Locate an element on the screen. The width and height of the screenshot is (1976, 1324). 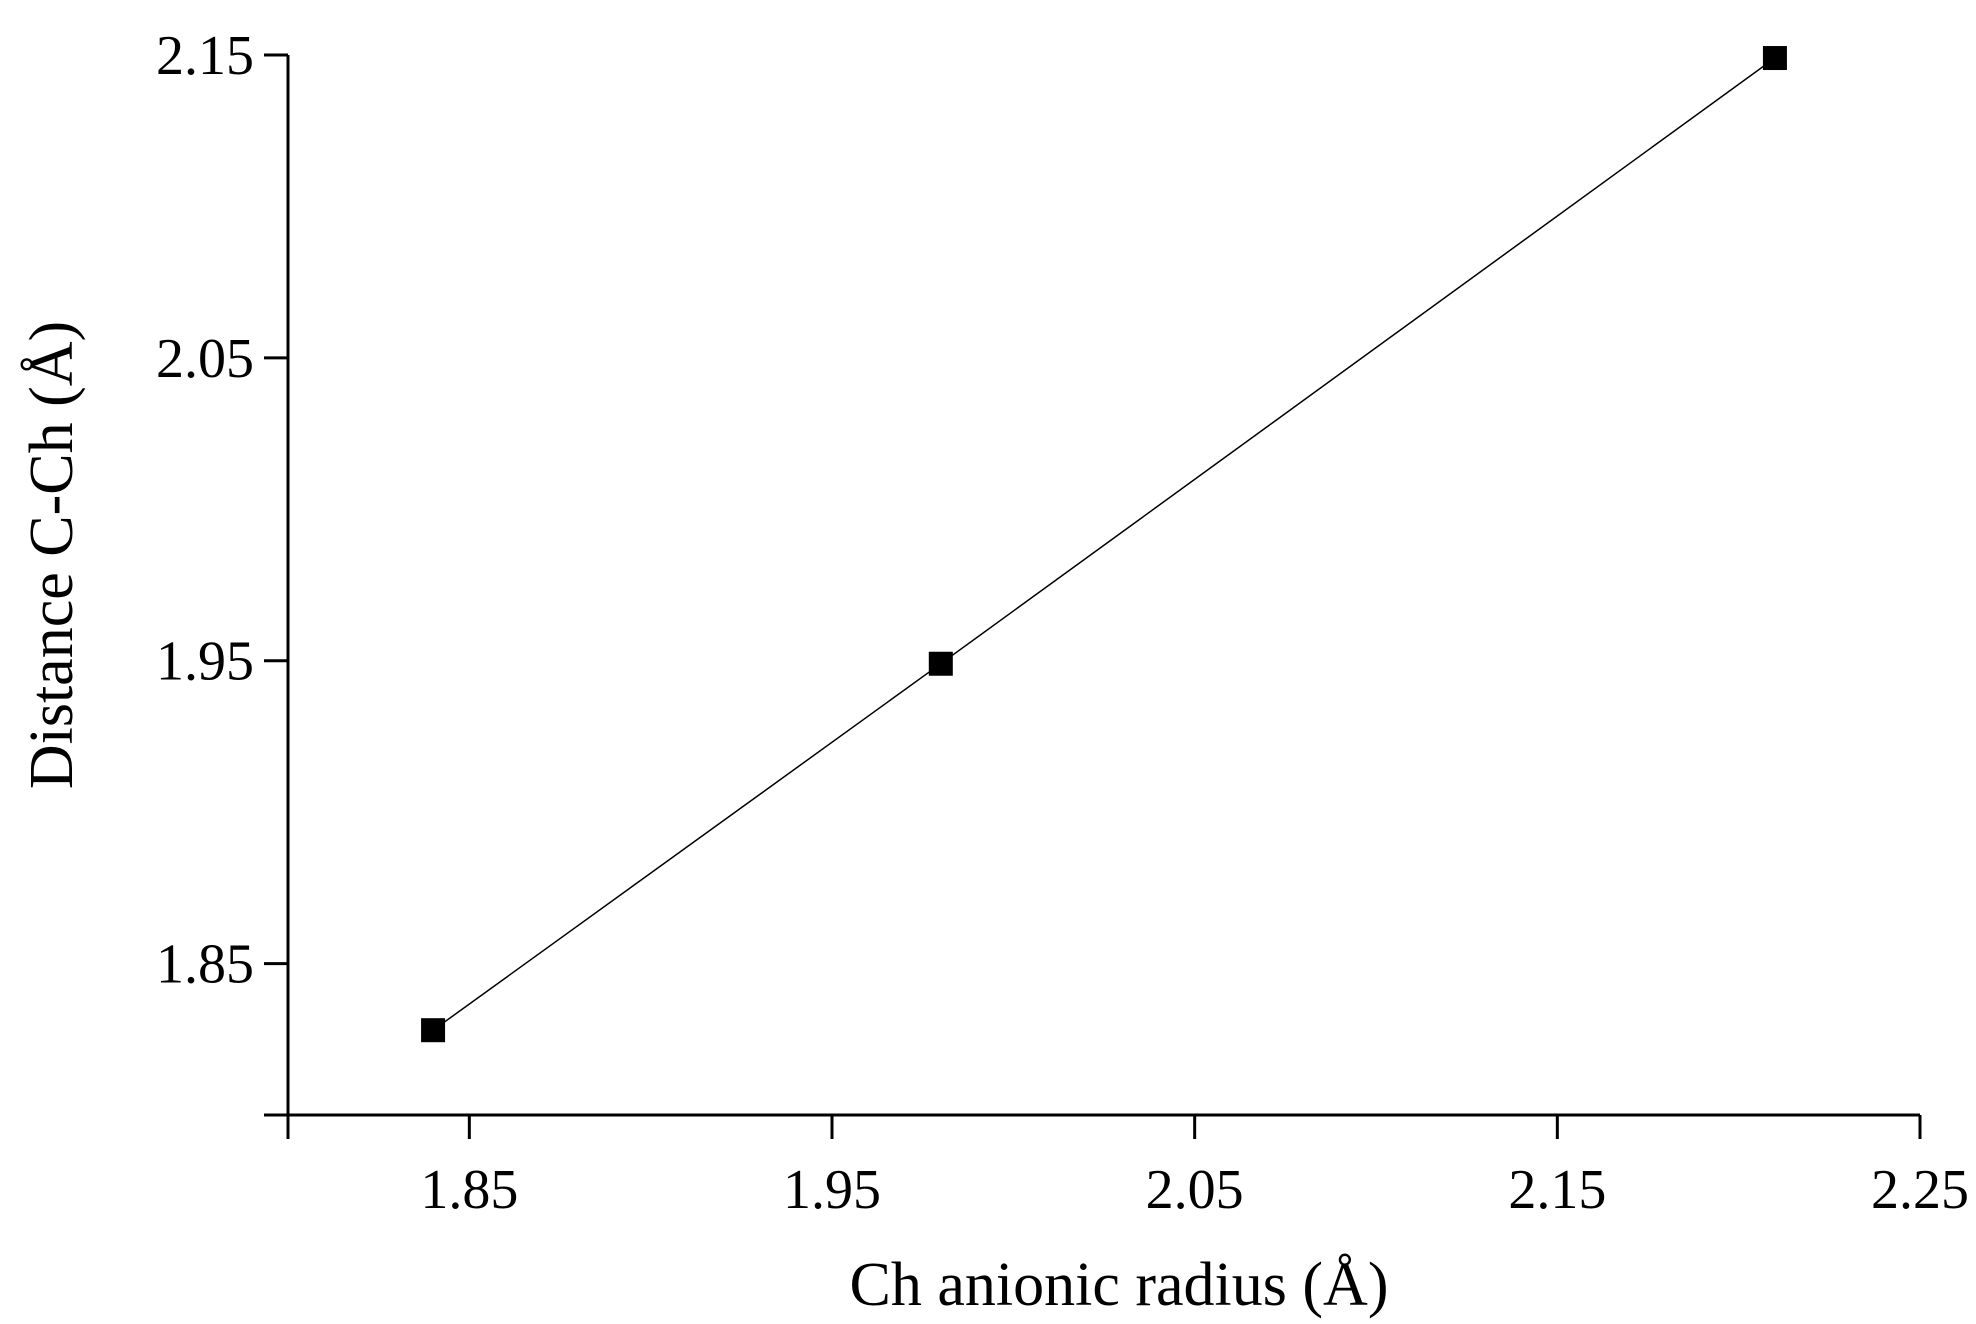
y-tick-label: 2.15 is located at coordinates (205, 56).